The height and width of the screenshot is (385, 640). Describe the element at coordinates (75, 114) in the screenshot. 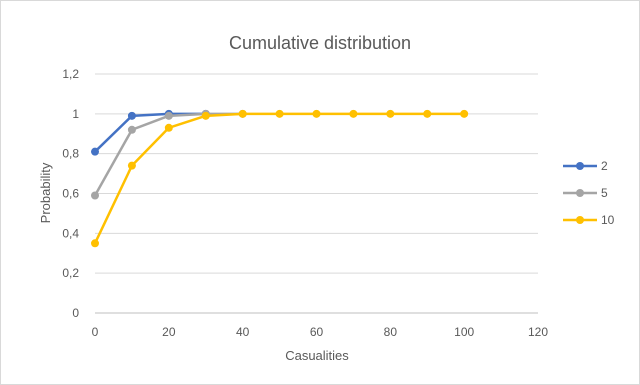

I see `y-tick-label: 1` at that location.